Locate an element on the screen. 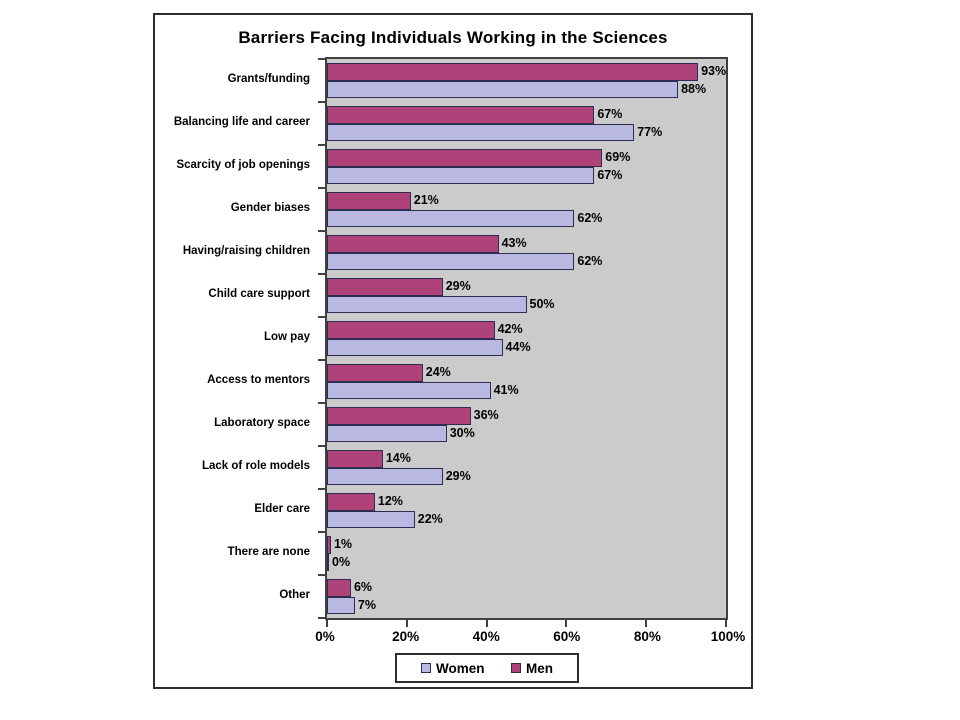 The height and width of the screenshot is (720, 960). bar-group: 24% 41% is located at coordinates (526, 381).